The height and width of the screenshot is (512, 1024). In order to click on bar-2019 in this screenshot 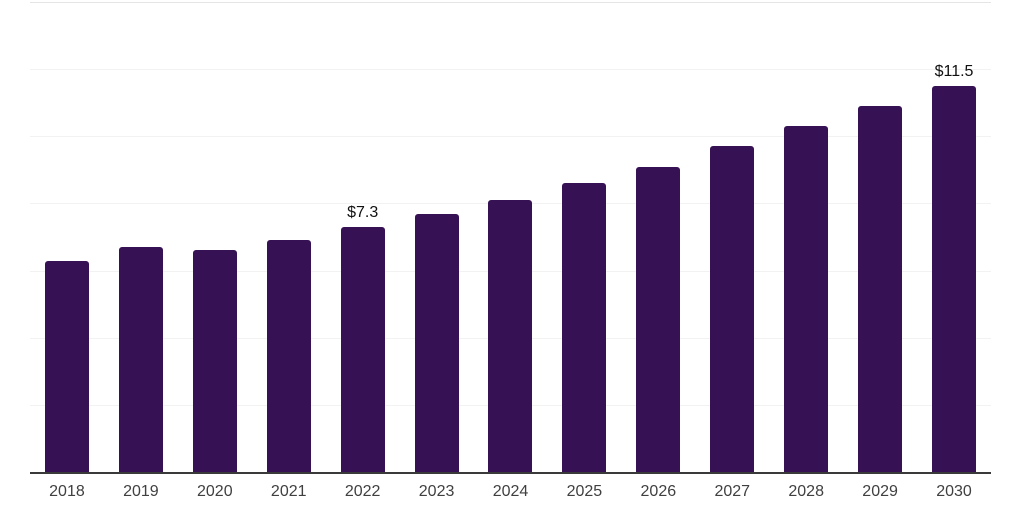, I will do `click(140, 359)`.